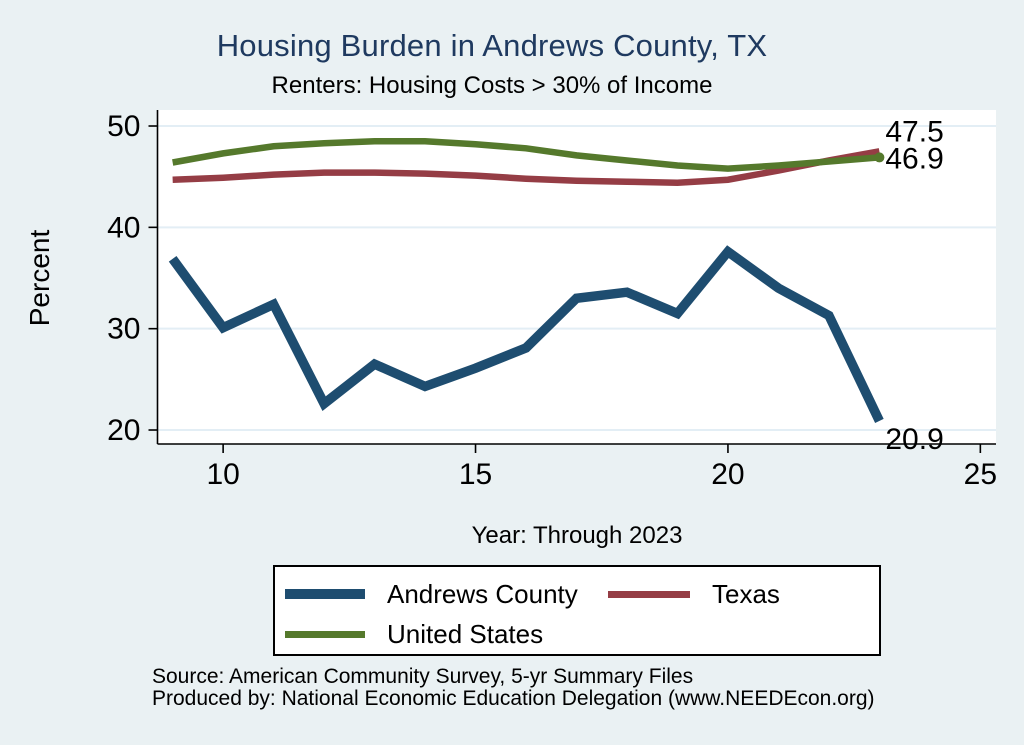 This screenshot has height=745, width=1024. I want to click on legend-entry-andrews-county: Andrews County, so click(431, 594).